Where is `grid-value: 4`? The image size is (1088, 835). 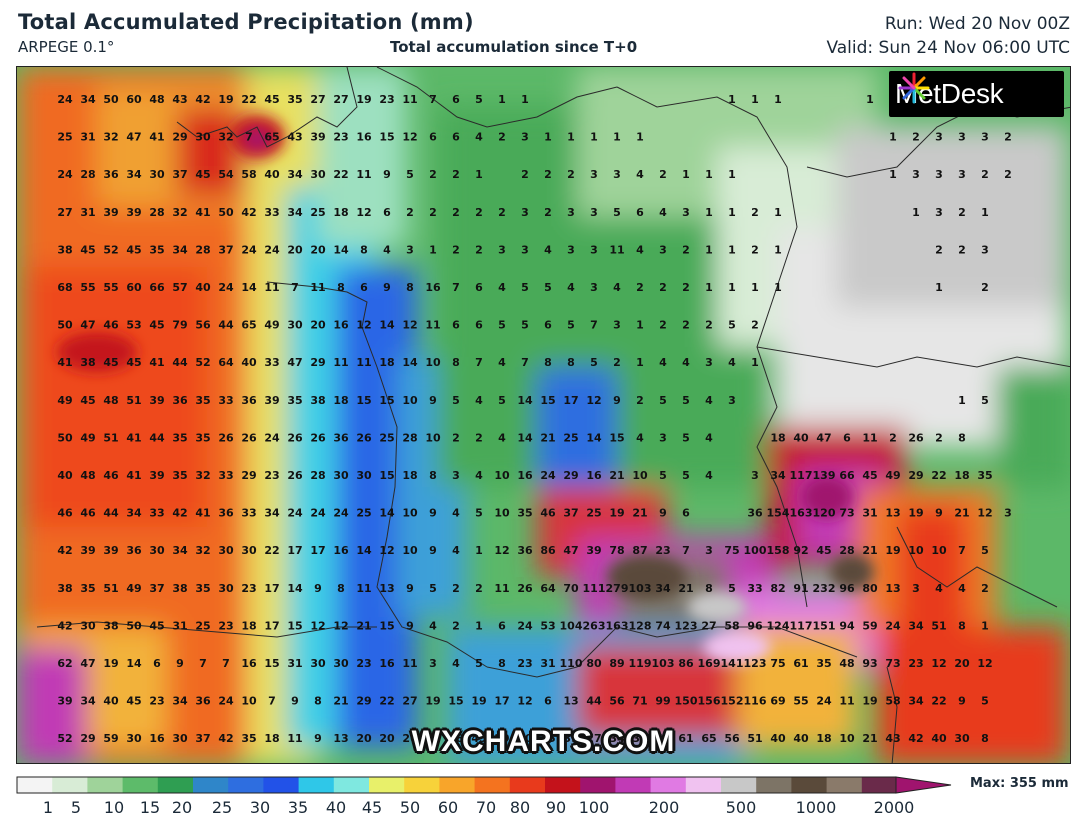
grid-value: 4 is located at coordinates (640, 174).